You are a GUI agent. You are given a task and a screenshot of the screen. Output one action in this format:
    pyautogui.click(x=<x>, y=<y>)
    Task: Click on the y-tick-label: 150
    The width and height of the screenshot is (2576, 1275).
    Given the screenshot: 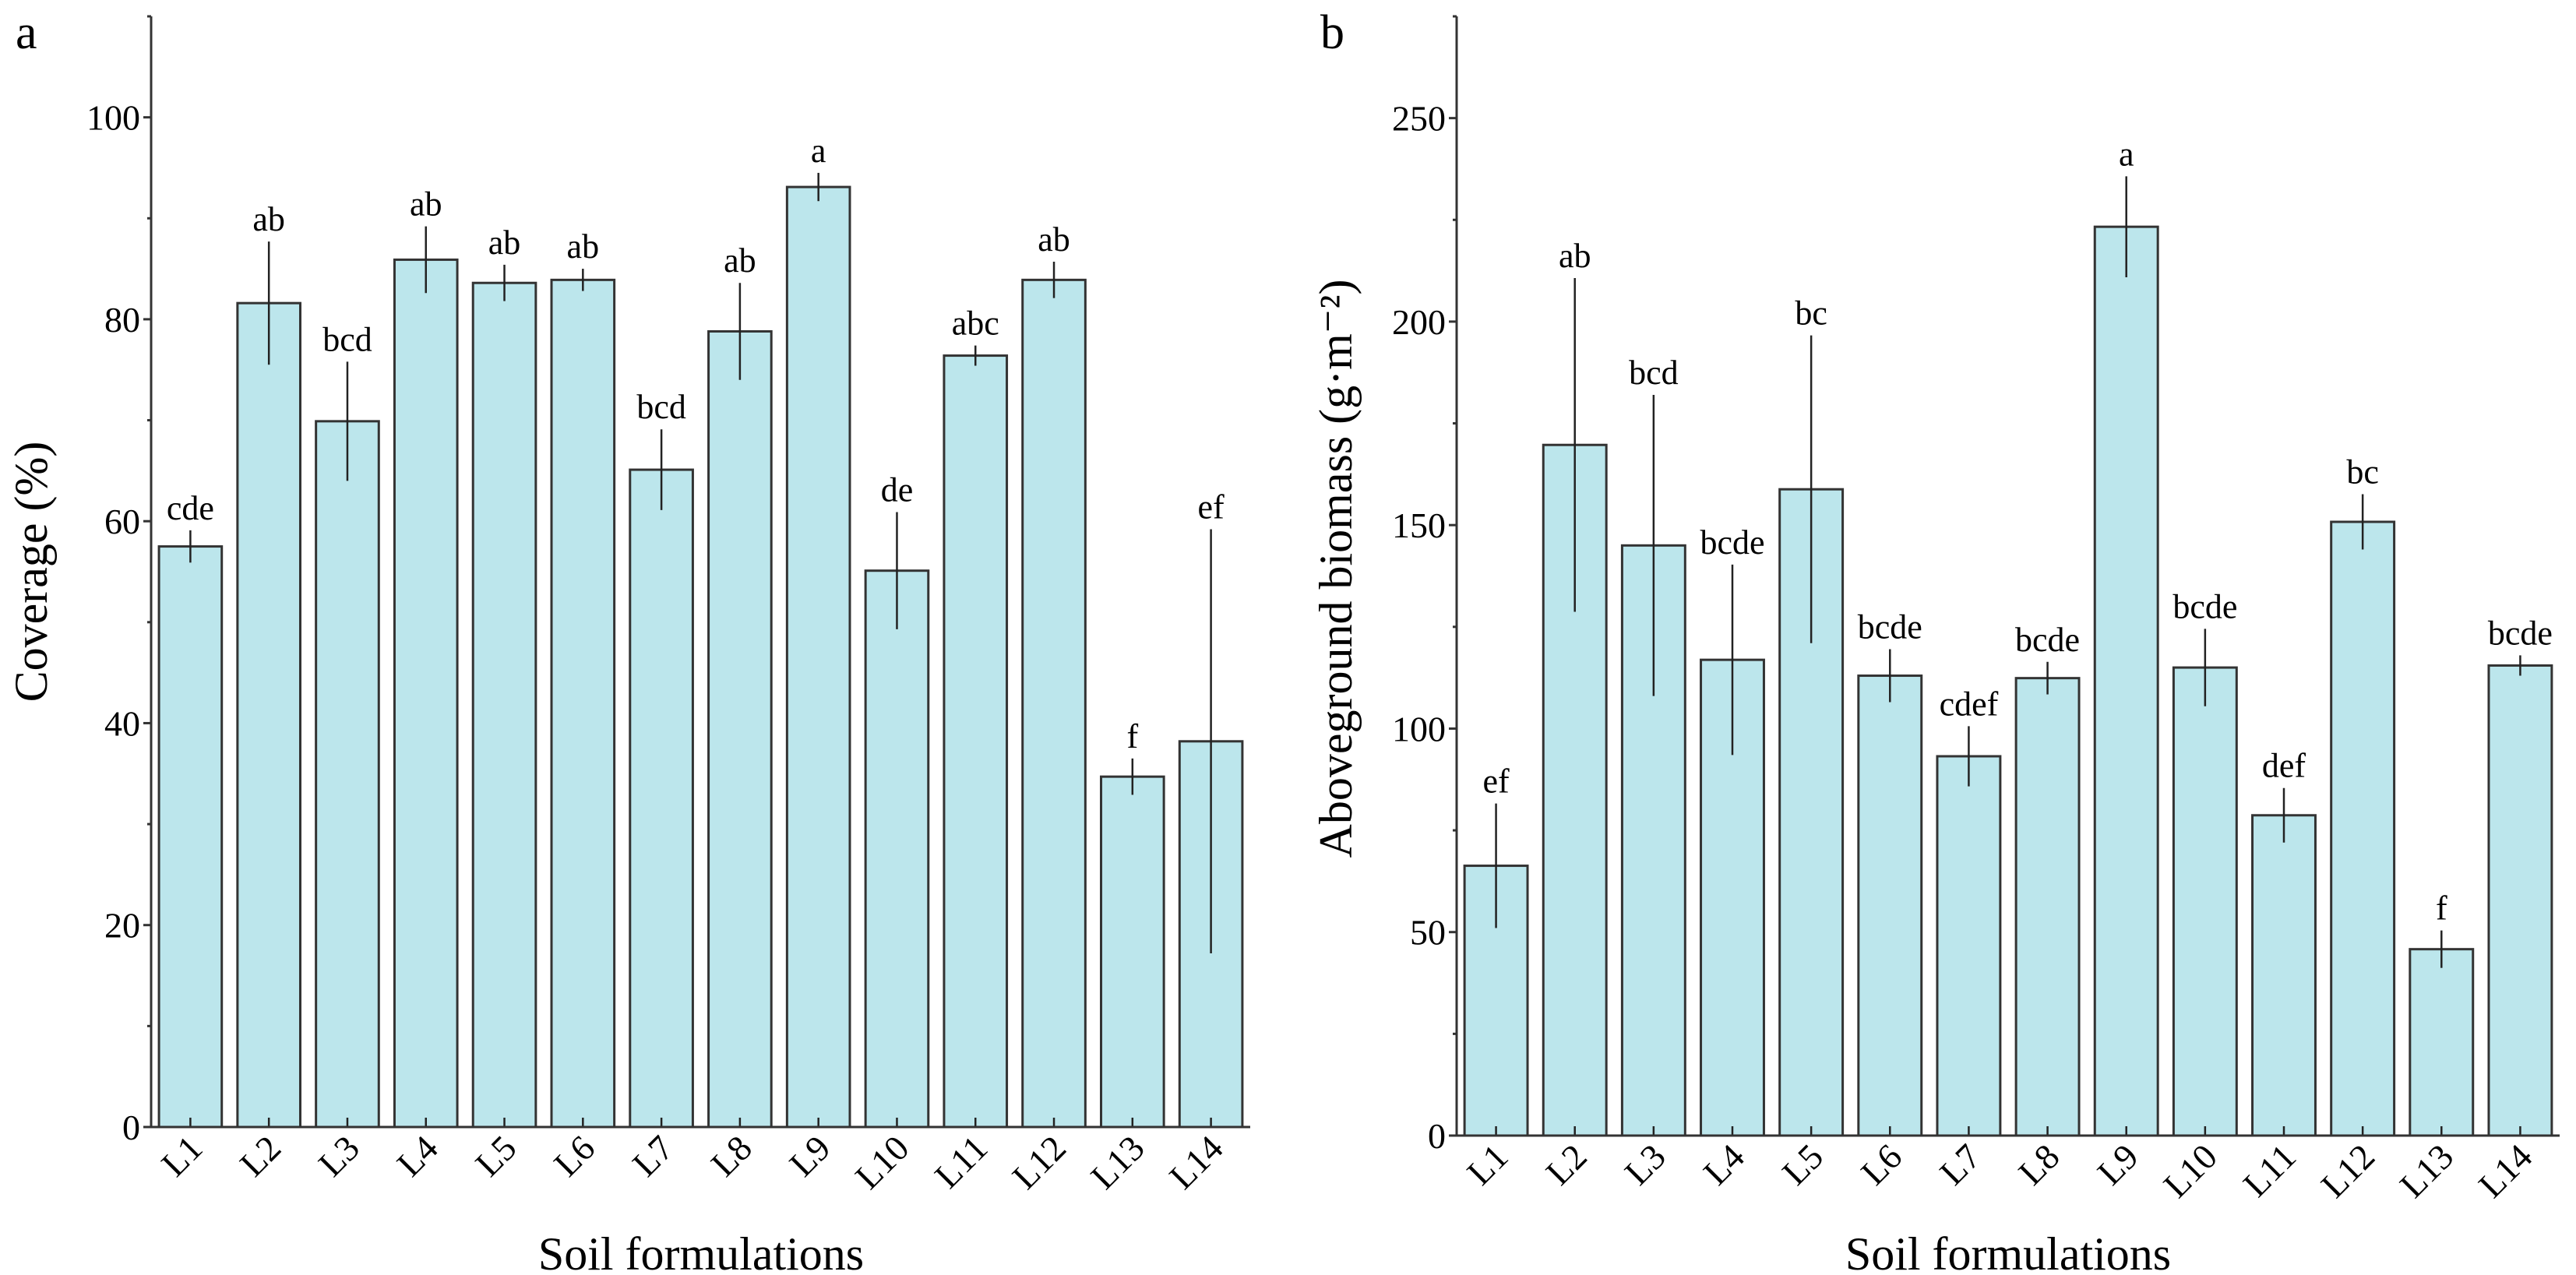 What is the action you would take?
    pyautogui.click(x=1419, y=525)
    